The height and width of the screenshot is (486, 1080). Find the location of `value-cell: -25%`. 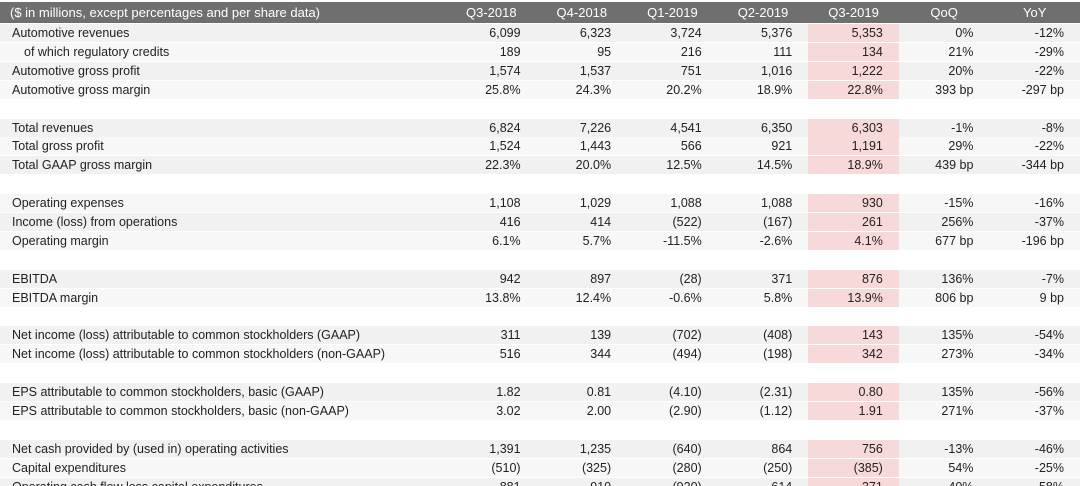

value-cell: -25% is located at coordinates (1049, 467).